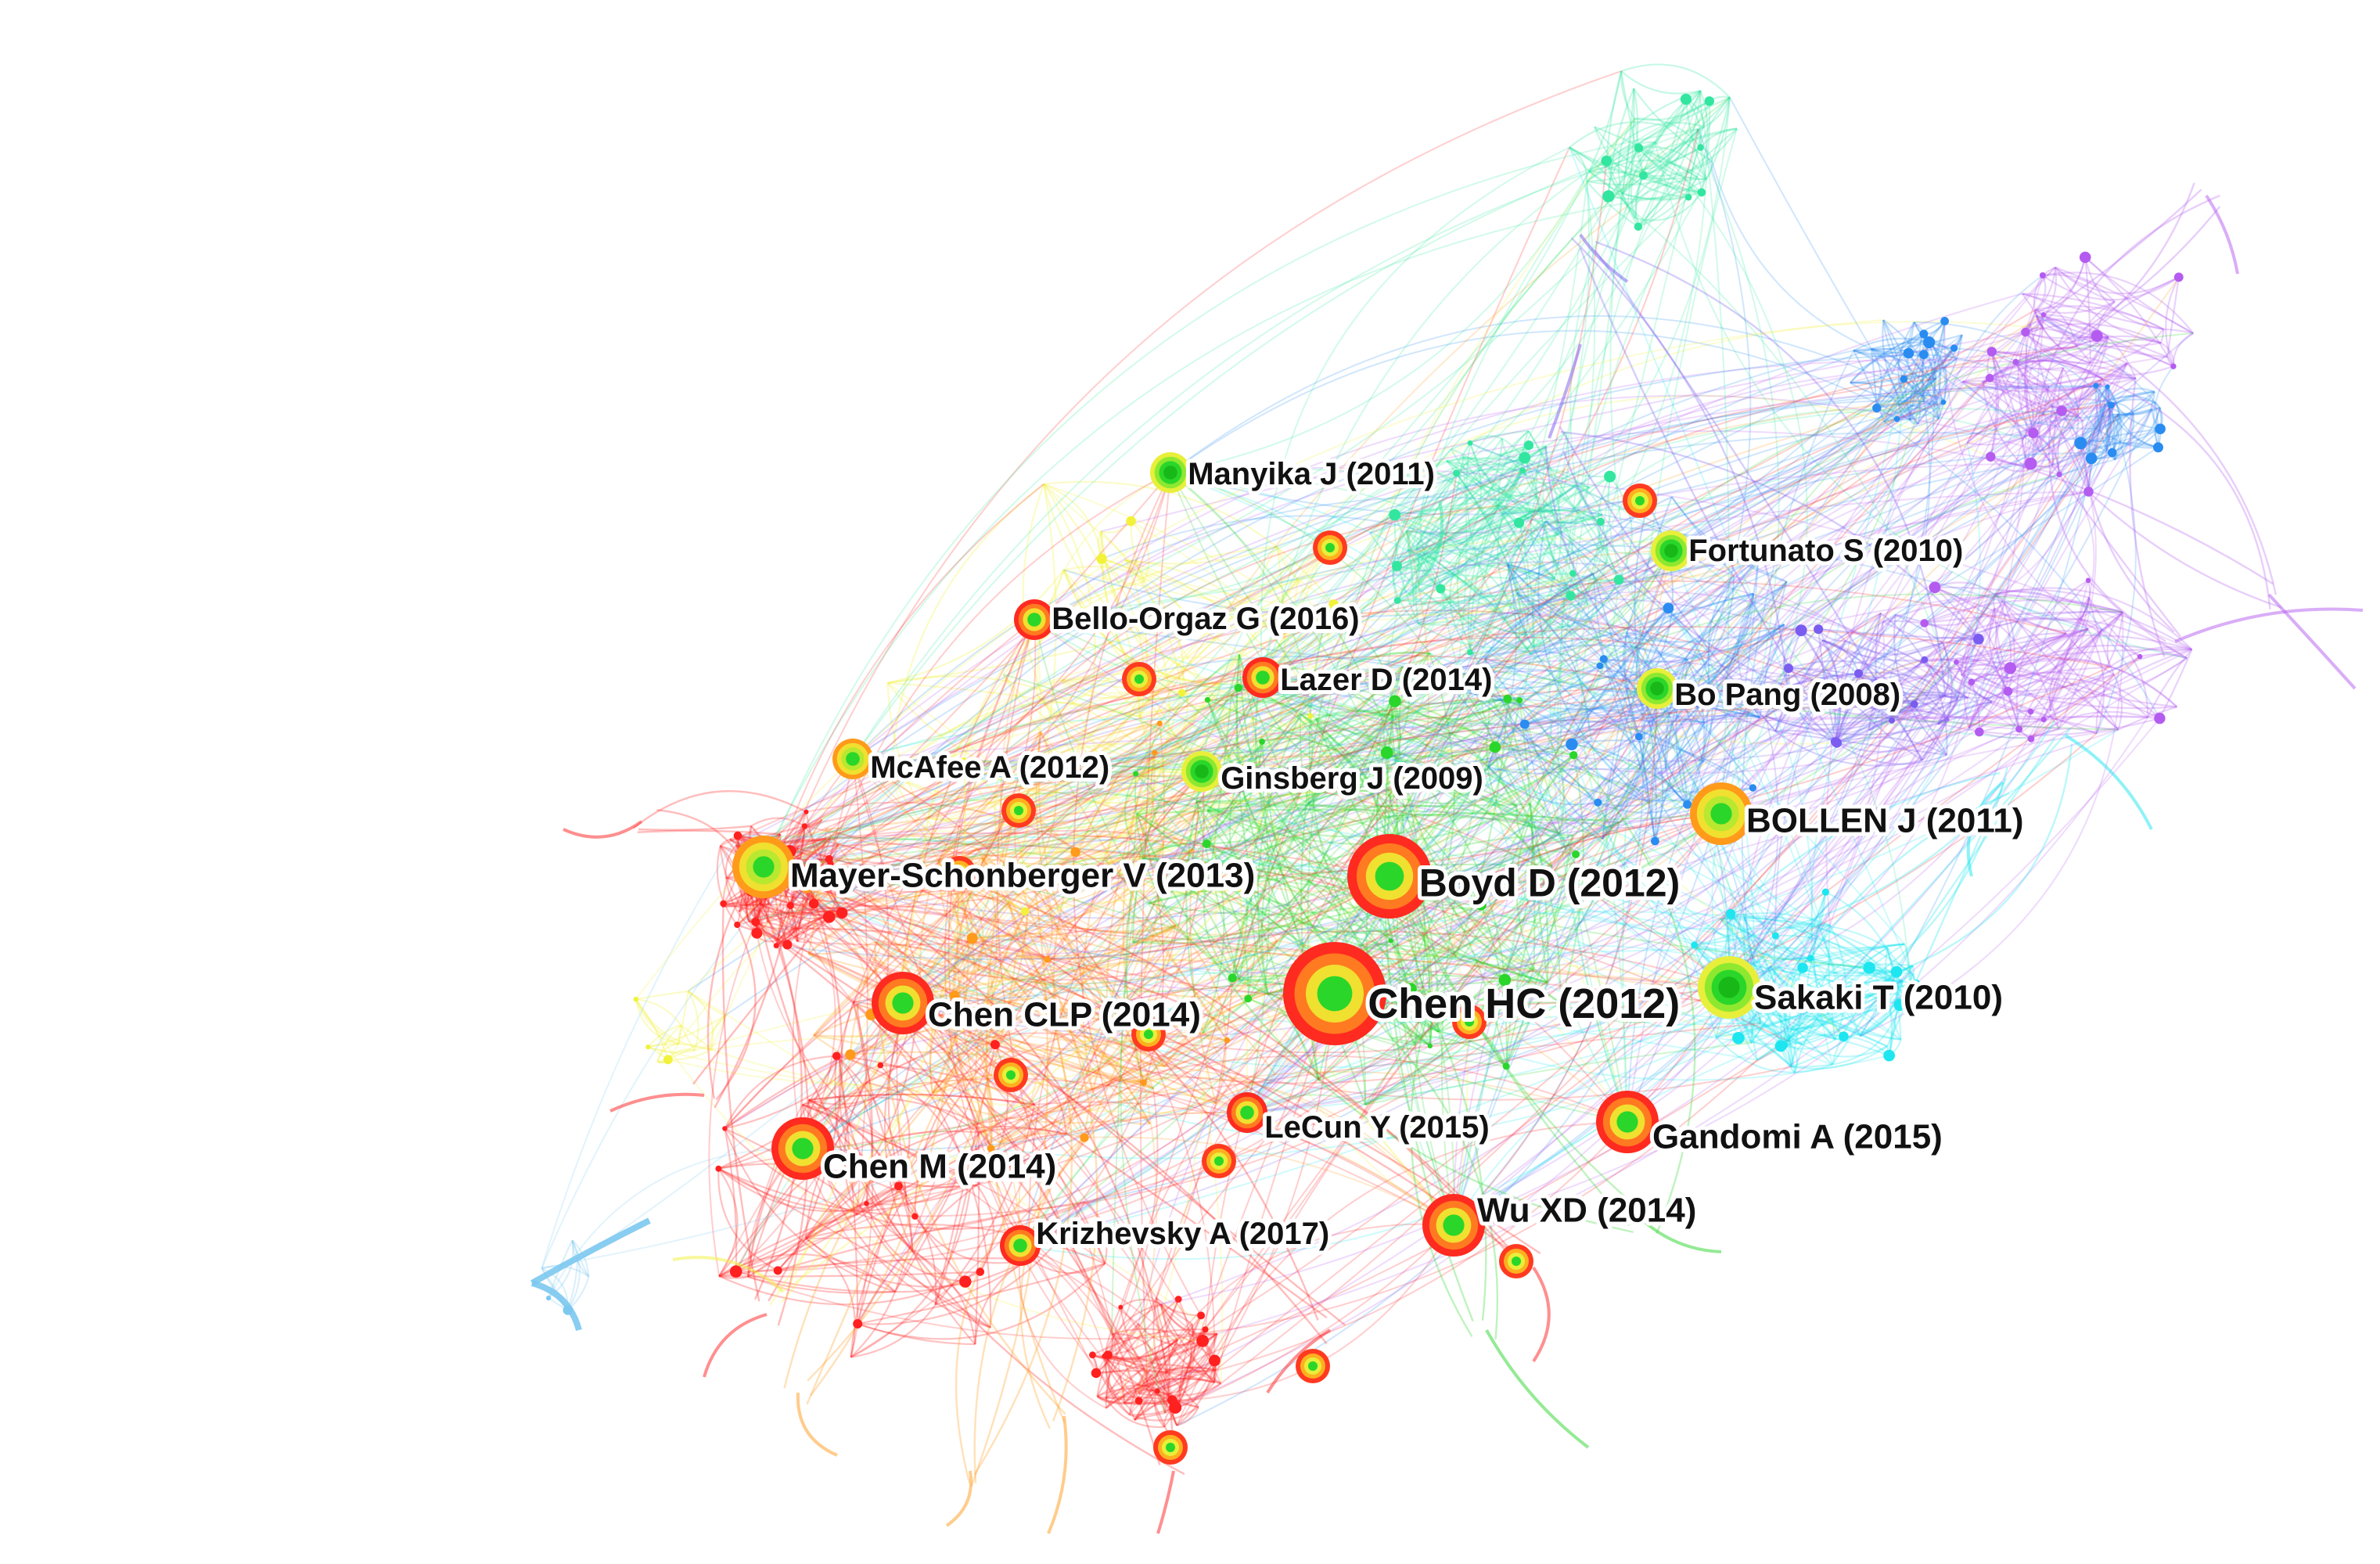 The height and width of the screenshot is (1564, 2380). What do you see at coordinates (1787, 695) in the screenshot?
I see `node-label-bopang: Bo Pang (2008)` at bounding box center [1787, 695].